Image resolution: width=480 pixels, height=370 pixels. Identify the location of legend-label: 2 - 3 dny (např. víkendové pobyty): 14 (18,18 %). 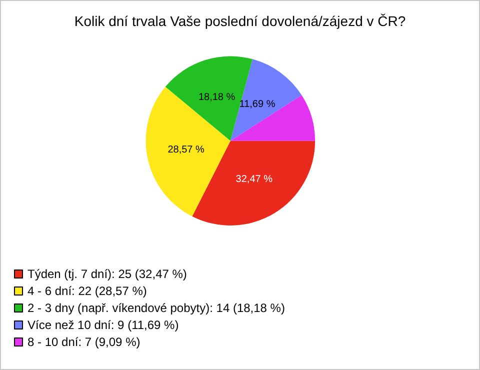
(156, 308).